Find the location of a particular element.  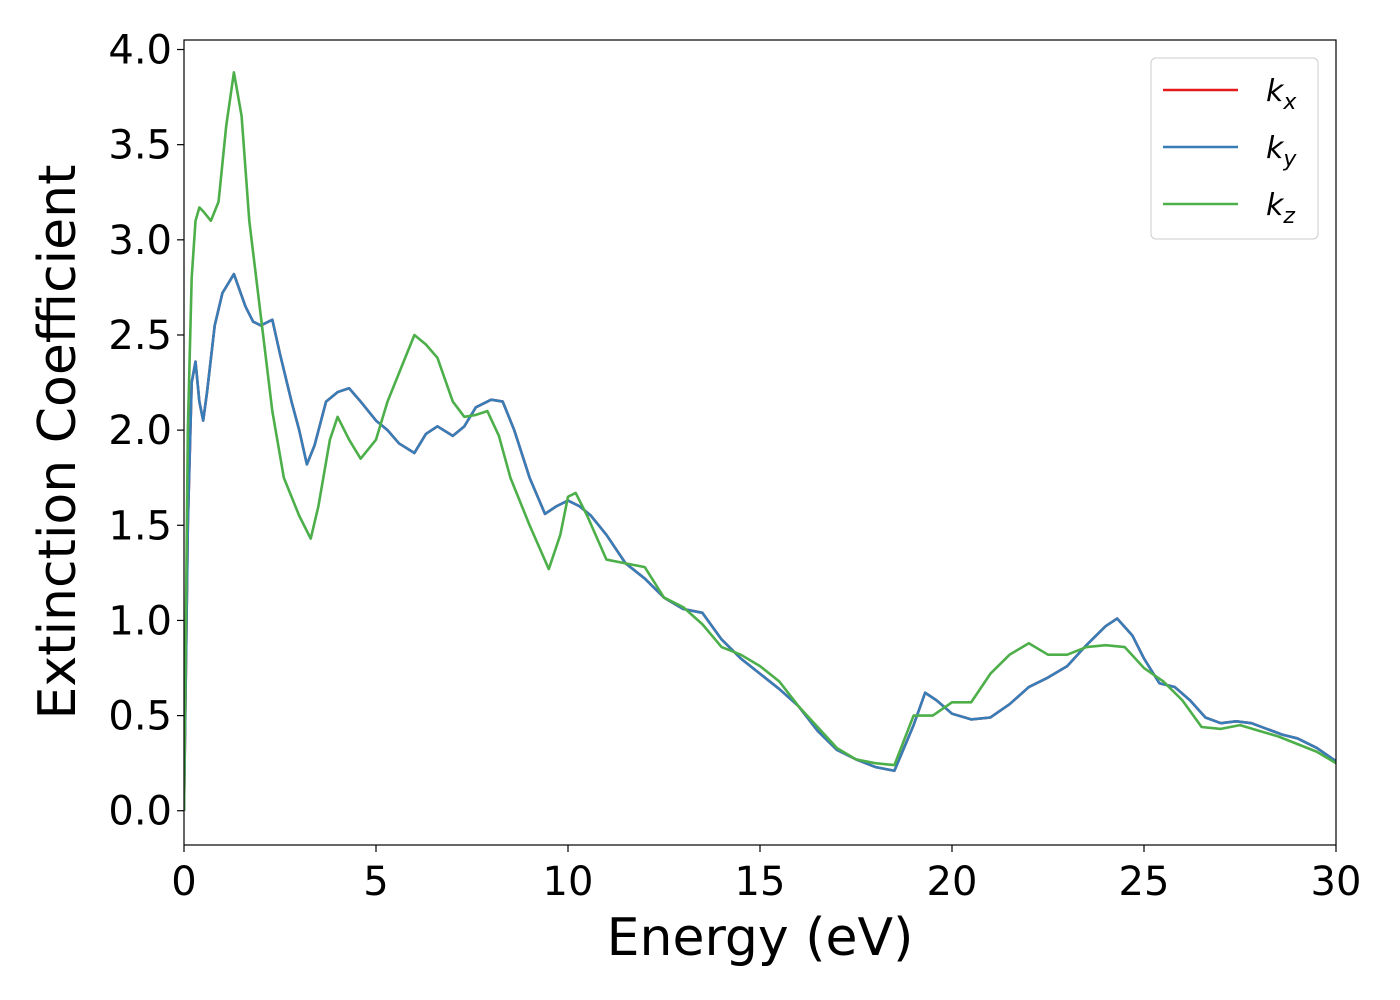

x-tick-label: 15 is located at coordinates (760, 882).